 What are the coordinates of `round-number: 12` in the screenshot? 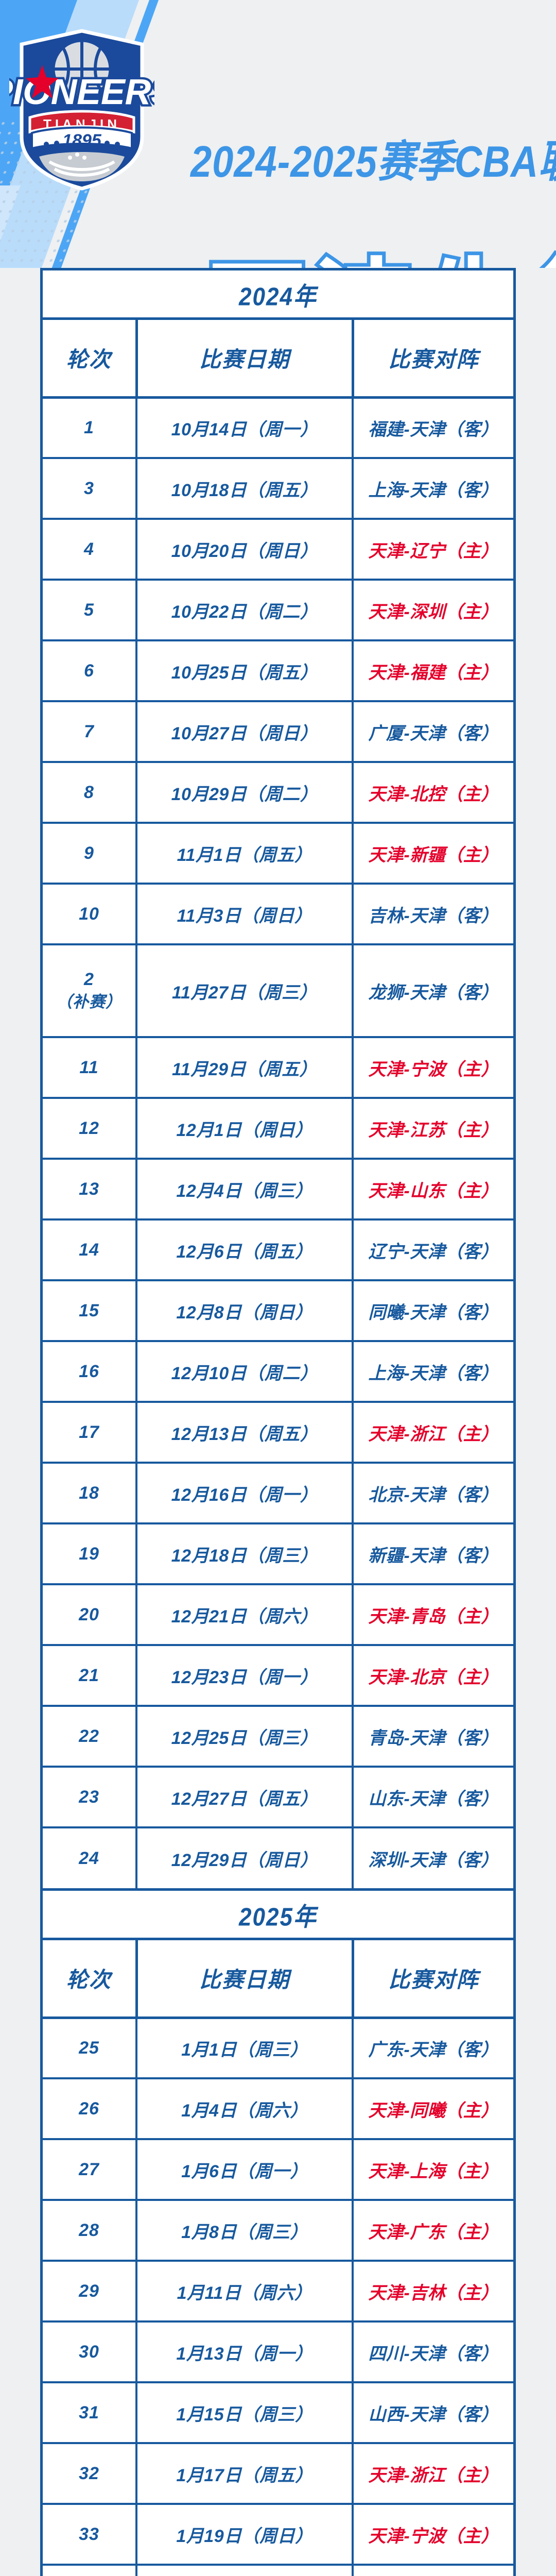 It's located at (89, 1128).